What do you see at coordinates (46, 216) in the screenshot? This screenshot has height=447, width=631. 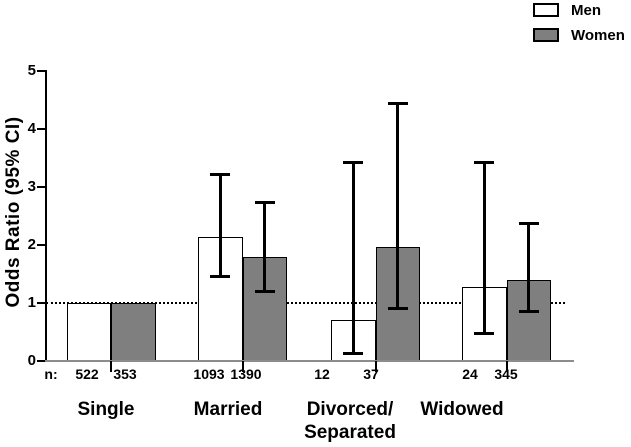 I see `y-axis` at bounding box center [46, 216].